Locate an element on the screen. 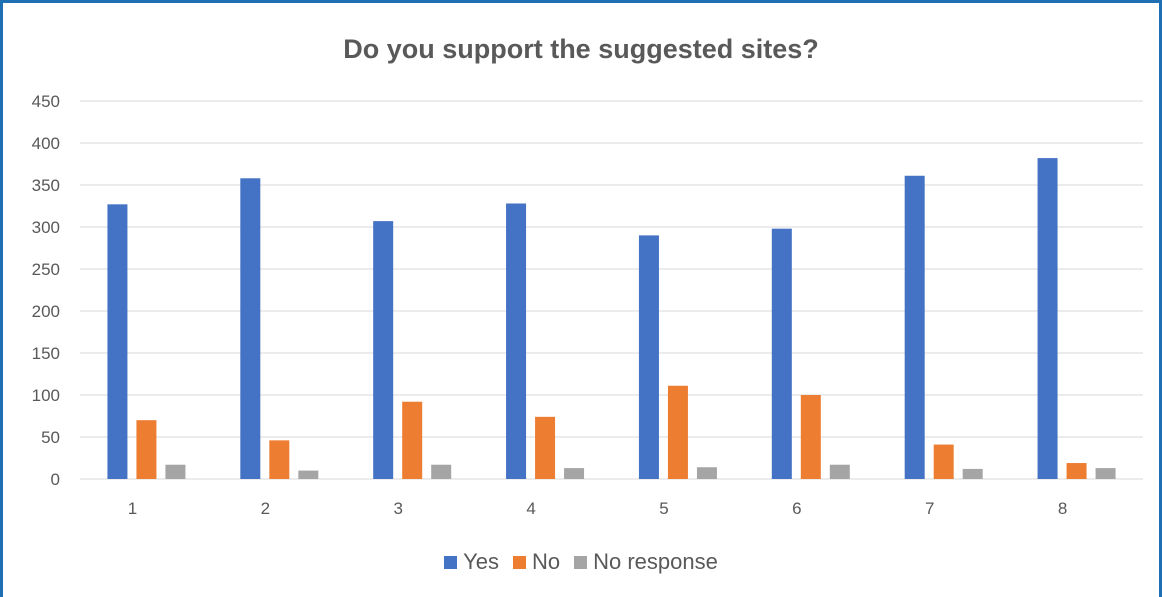  legend-swatch-no is located at coordinates (519, 562).